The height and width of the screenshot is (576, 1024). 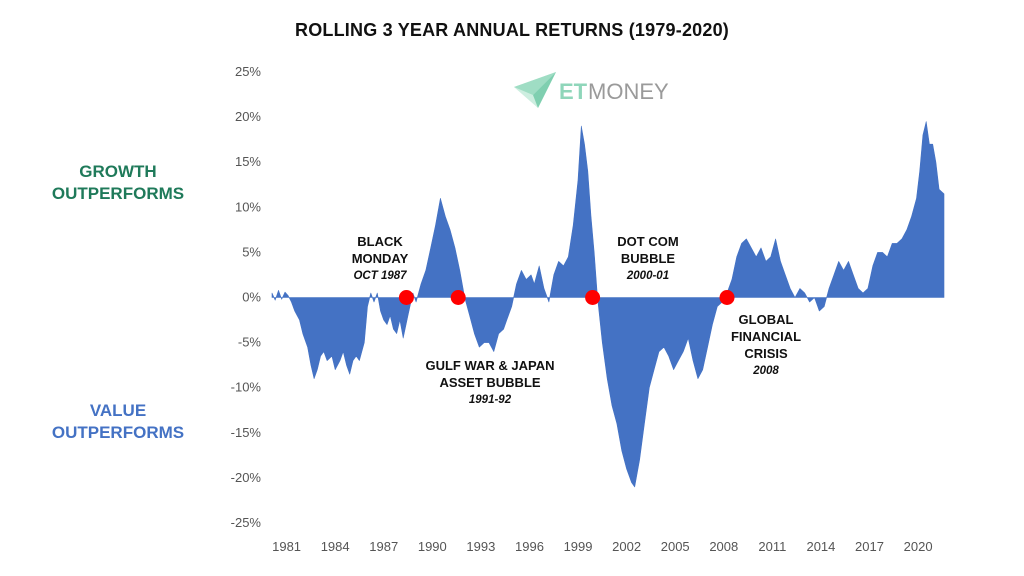 I want to click on growth-label-line-2: OUTPERFORMS, so click(x=118, y=193).